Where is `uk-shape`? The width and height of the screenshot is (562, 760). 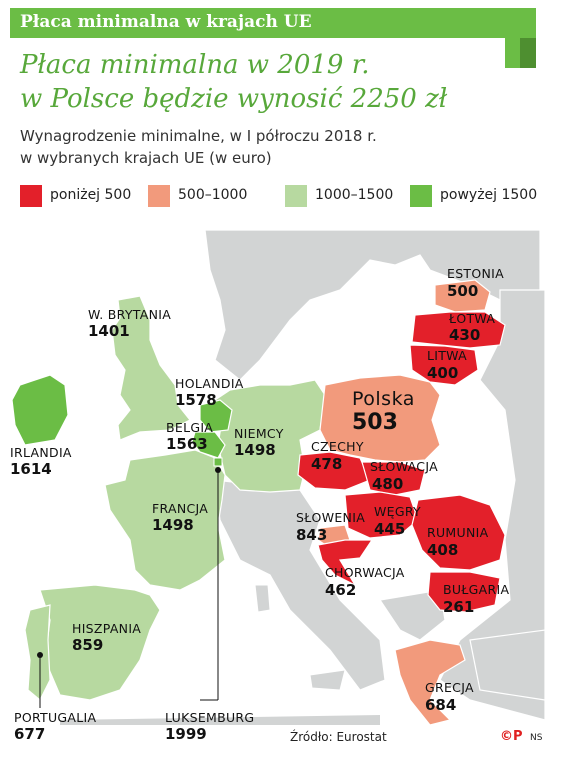 uk-shape is located at coordinates (151, 368).